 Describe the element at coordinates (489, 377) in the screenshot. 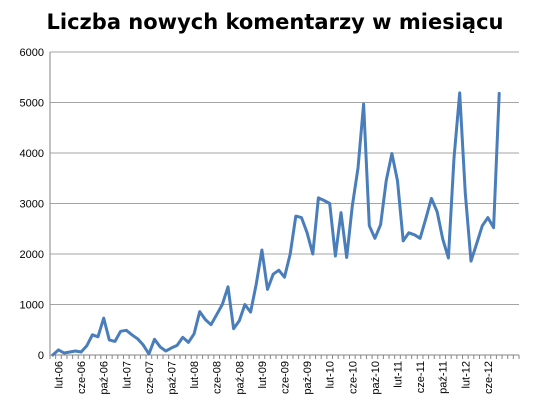

I see `x-tick-label: cze-12` at that location.